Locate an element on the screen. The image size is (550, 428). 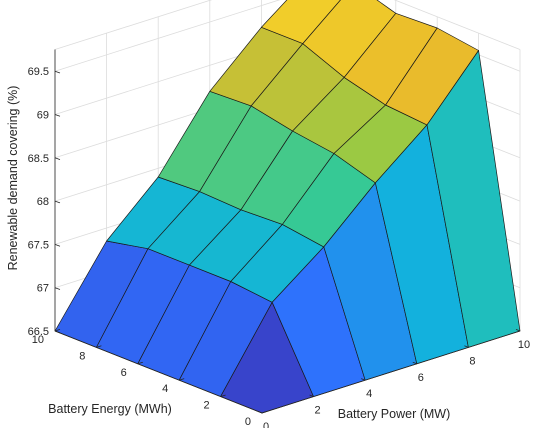
z-tick-label: 68.5 is located at coordinates (38, 159).